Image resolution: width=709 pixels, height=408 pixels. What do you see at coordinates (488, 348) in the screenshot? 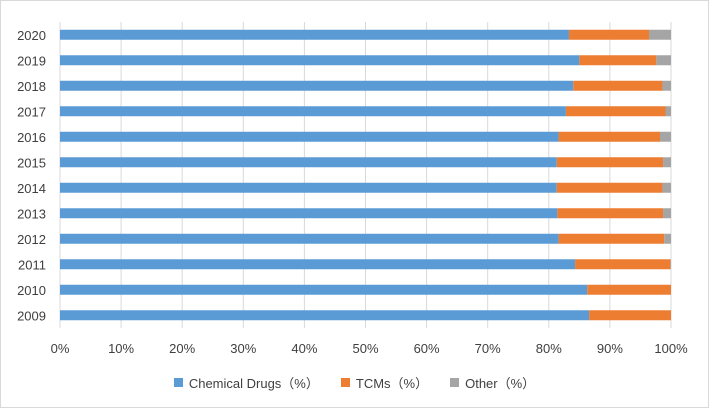
I see `x-tick-label: 70%` at bounding box center [488, 348].